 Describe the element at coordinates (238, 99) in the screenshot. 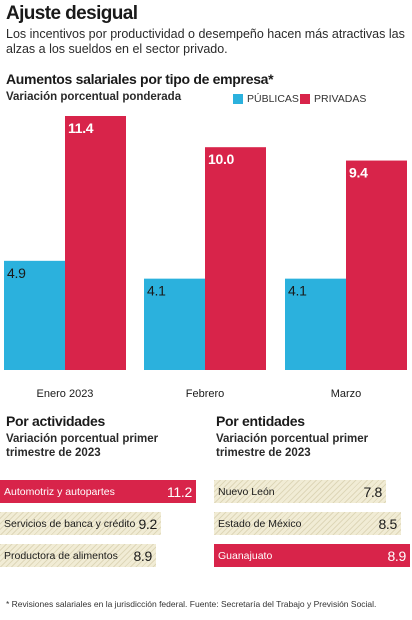

I see `legend-publicas-swatch` at that location.